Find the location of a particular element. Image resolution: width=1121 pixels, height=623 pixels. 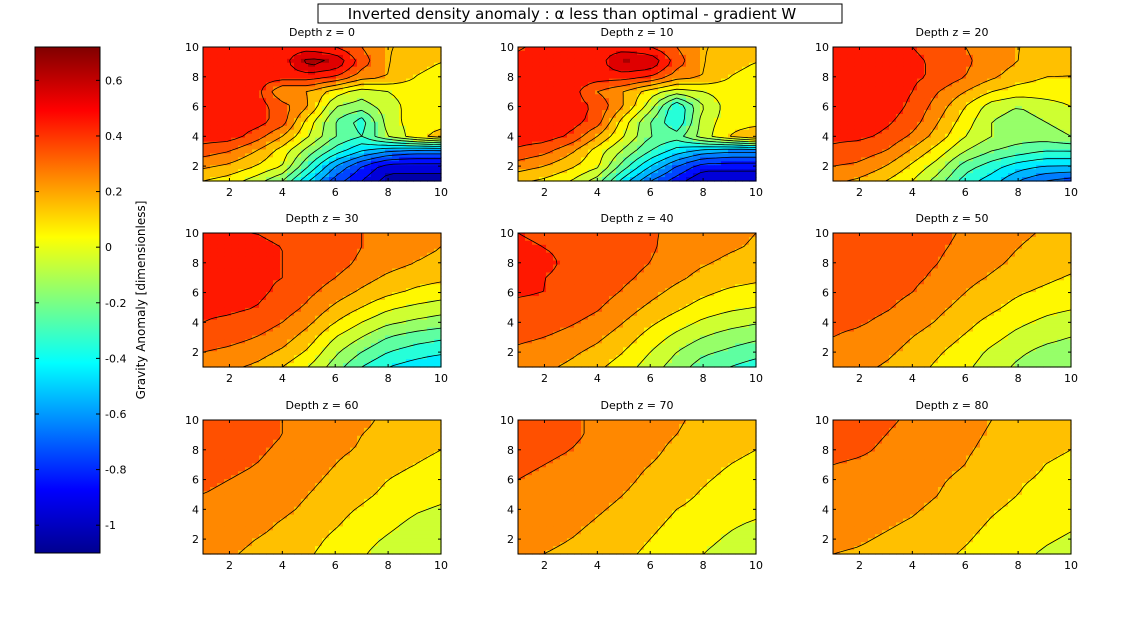

contour-line is located at coordinates (632, 62).